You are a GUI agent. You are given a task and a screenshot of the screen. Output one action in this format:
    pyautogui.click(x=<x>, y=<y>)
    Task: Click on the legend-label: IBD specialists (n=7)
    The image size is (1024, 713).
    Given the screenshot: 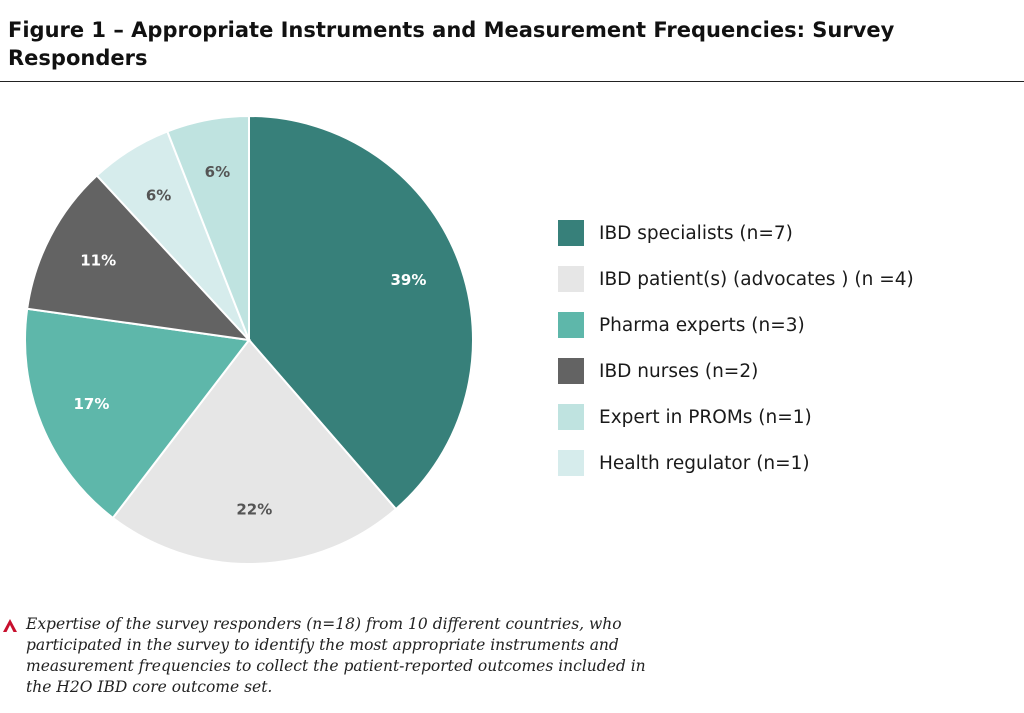 What is the action you would take?
    pyautogui.click(x=696, y=233)
    